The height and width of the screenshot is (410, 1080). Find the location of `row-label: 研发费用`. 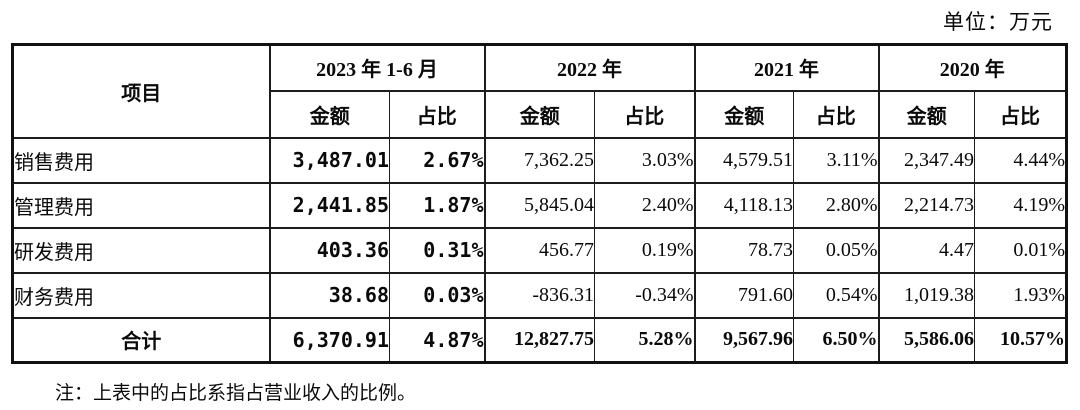

row-label: 研发费用 is located at coordinates (141, 250).